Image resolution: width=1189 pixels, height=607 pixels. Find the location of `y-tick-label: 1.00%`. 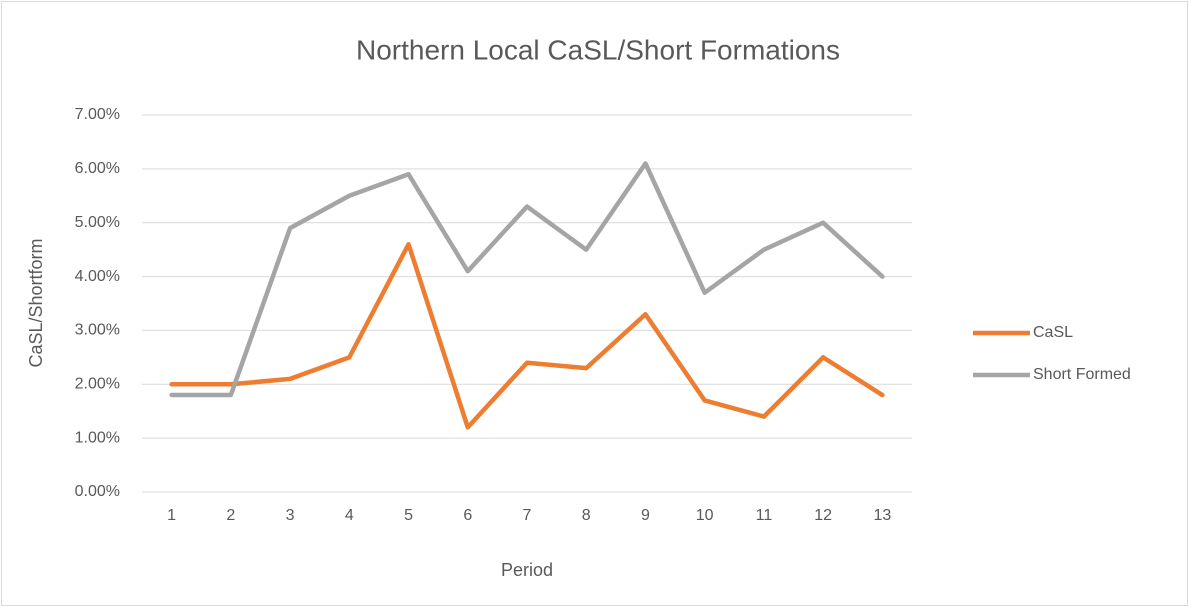

y-tick-label: 1.00% is located at coordinates (97, 437).